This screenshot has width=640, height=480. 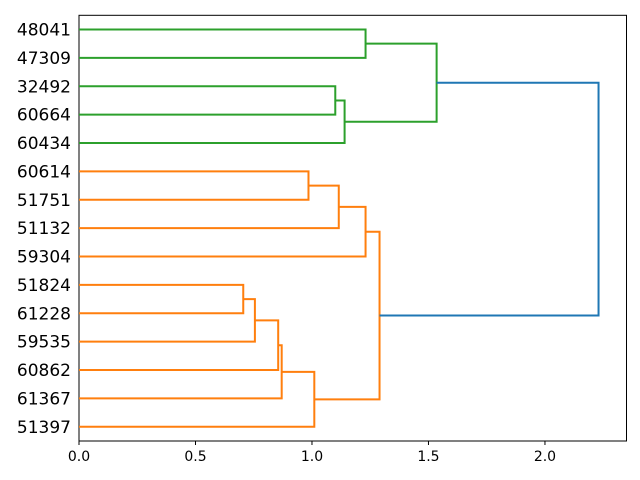 What do you see at coordinates (44, 371) in the screenshot?
I see `leaf-label-60862: 60862` at bounding box center [44, 371].